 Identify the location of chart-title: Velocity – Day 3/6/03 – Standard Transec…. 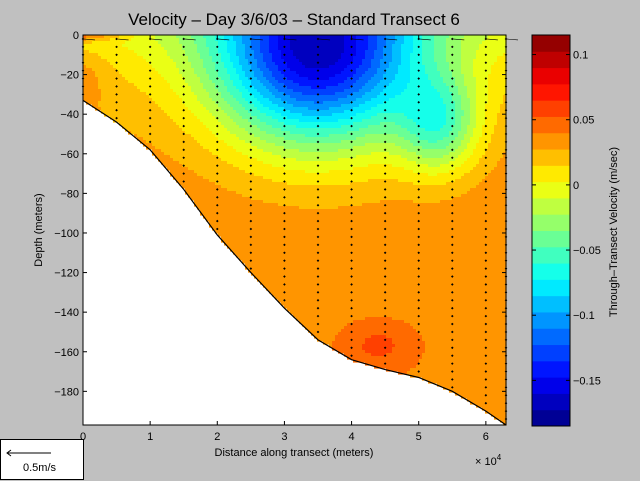
(294, 19).